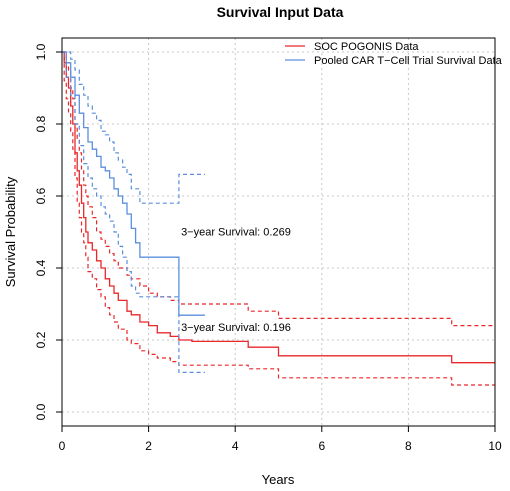 The width and height of the screenshot is (510, 491). What do you see at coordinates (321, 446) in the screenshot?
I see `x-tick-label: 6` at bounding box center [321, 446].